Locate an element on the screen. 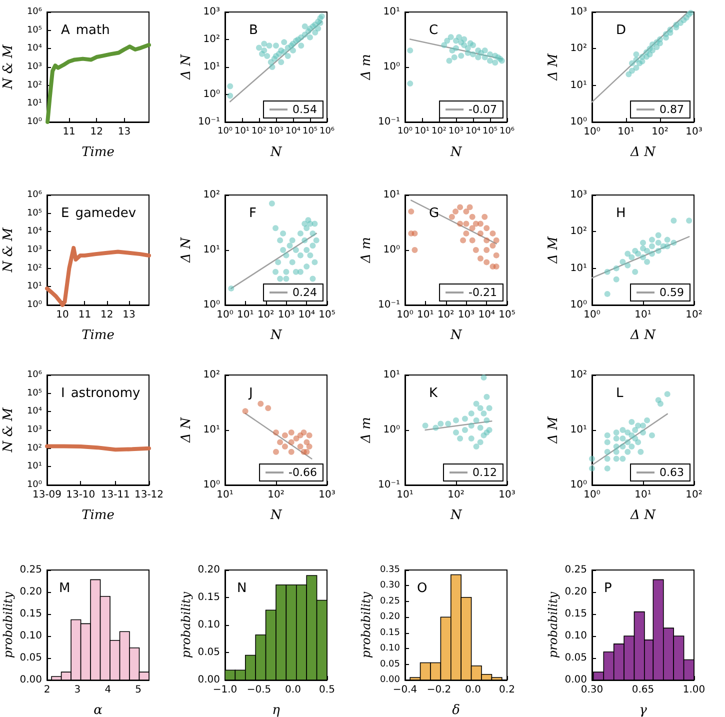 The image size is (725, 717). x-tick-label: 0.5 is located at coordinates (327, 690).